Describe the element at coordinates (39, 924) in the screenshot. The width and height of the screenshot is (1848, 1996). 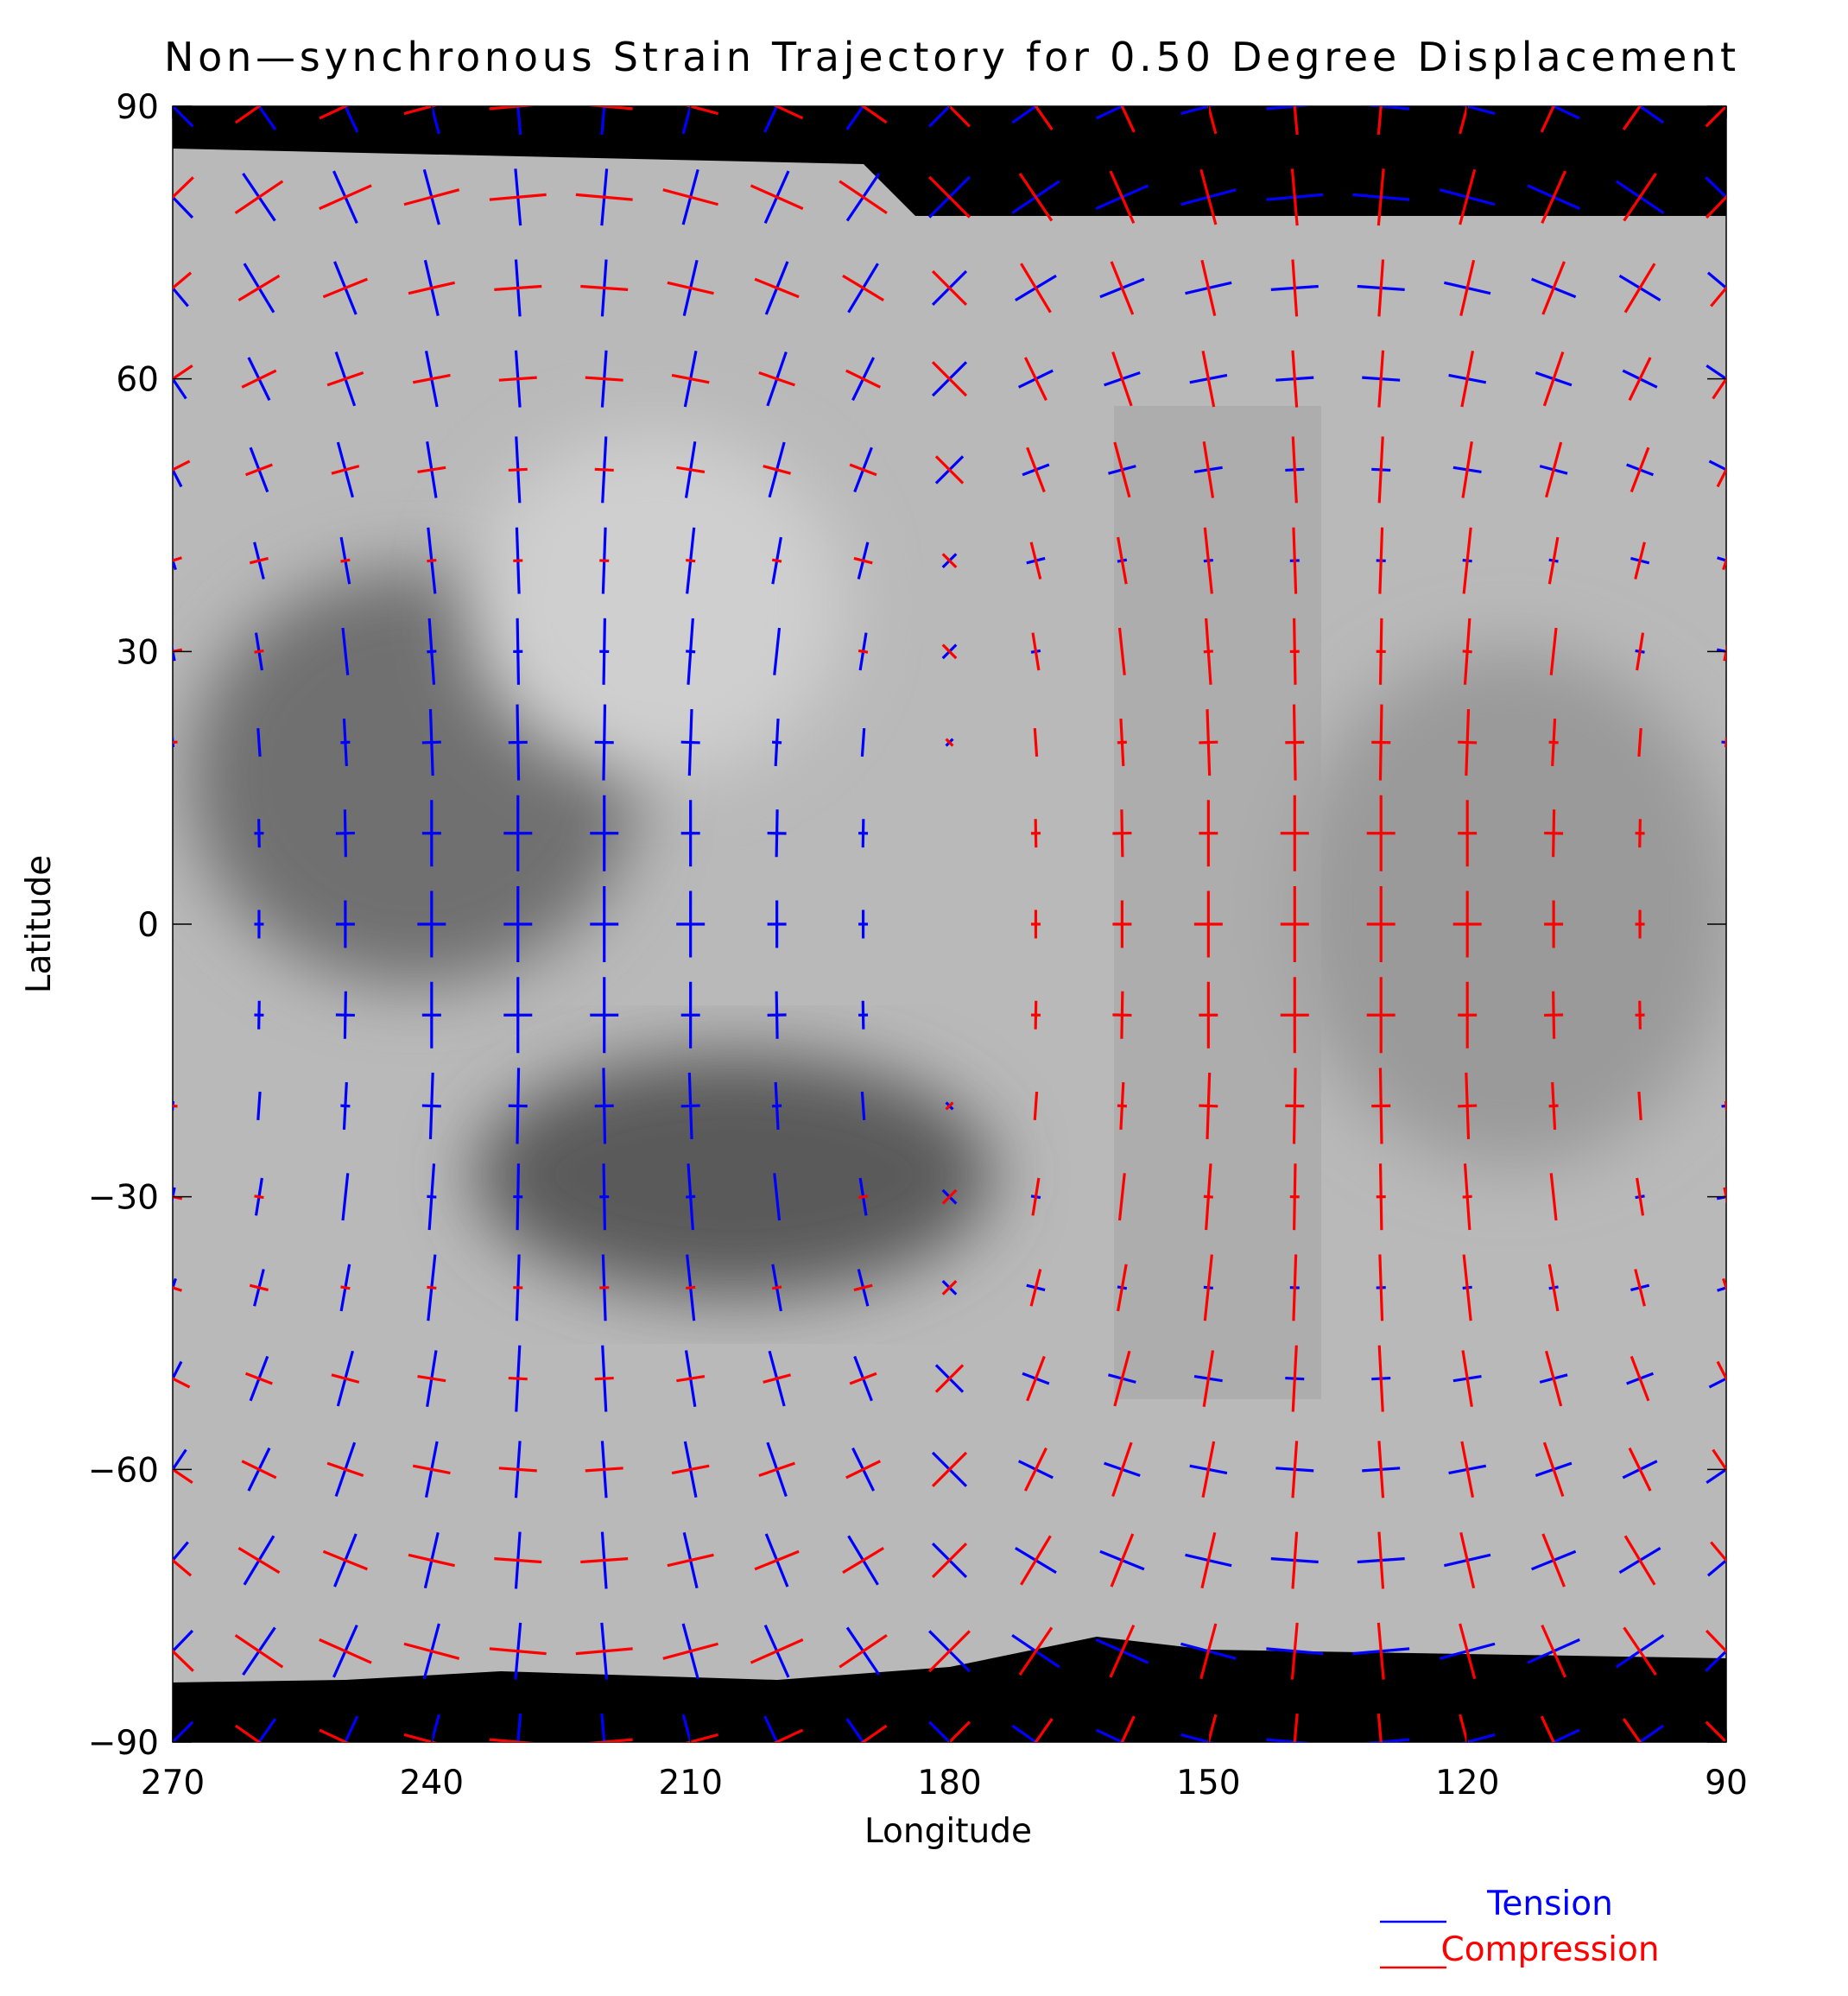
I see `y-axis-label: Latitude` at that location.